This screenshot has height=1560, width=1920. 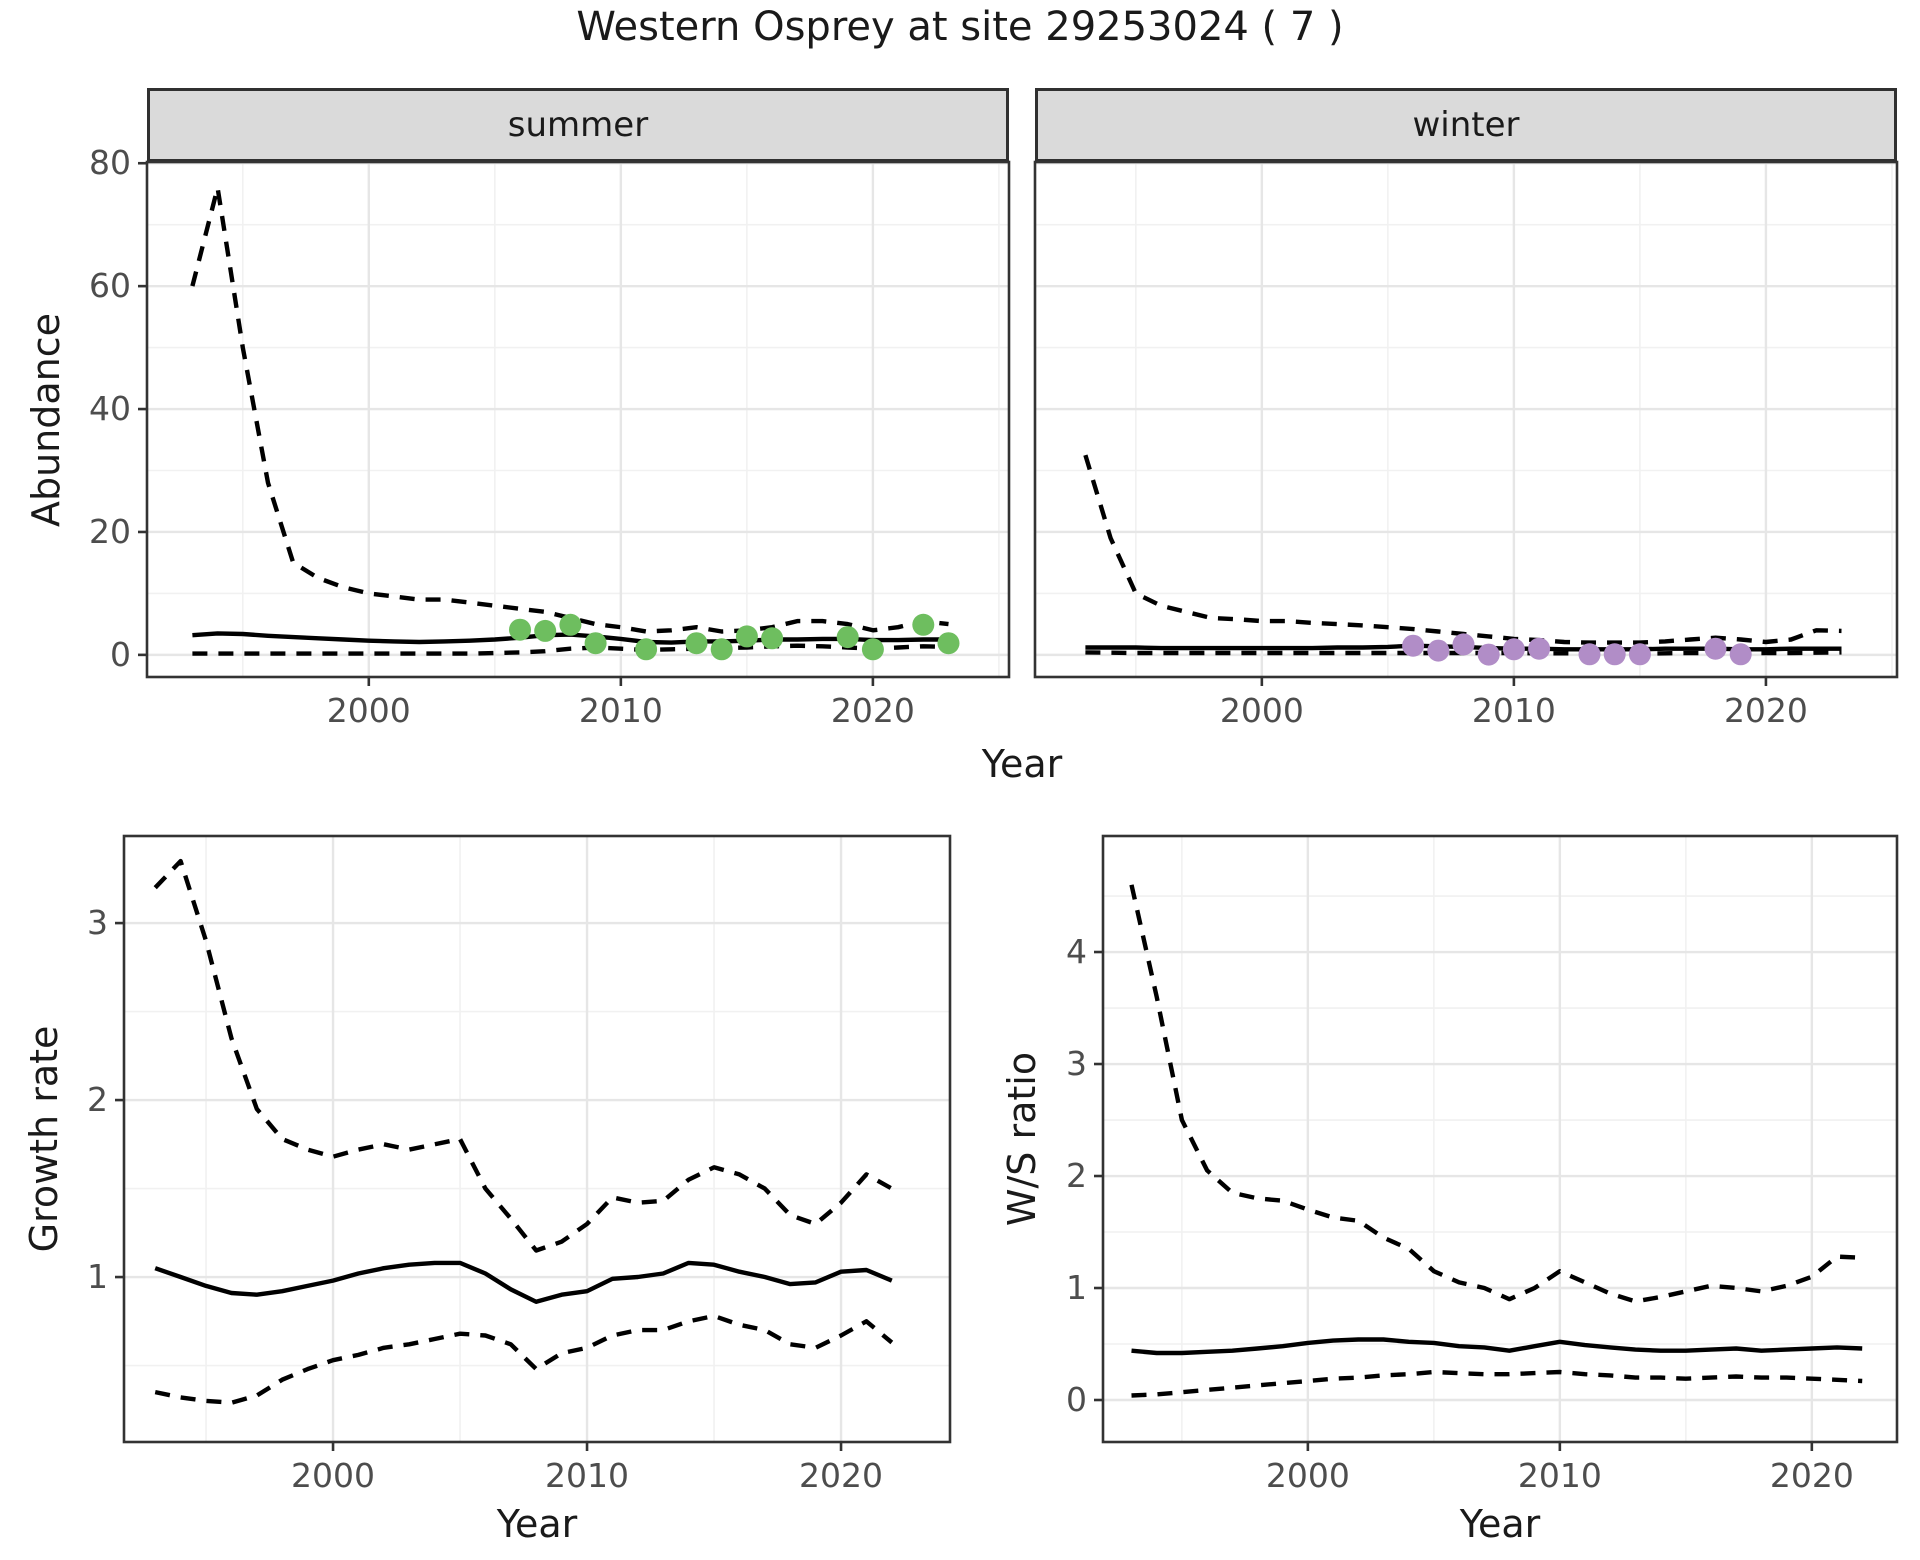 What do you see at coordinates (1022, 764) in the screenshot?
I see `x-axis-title-abundance: Year` at bounding box center [1022, 764].